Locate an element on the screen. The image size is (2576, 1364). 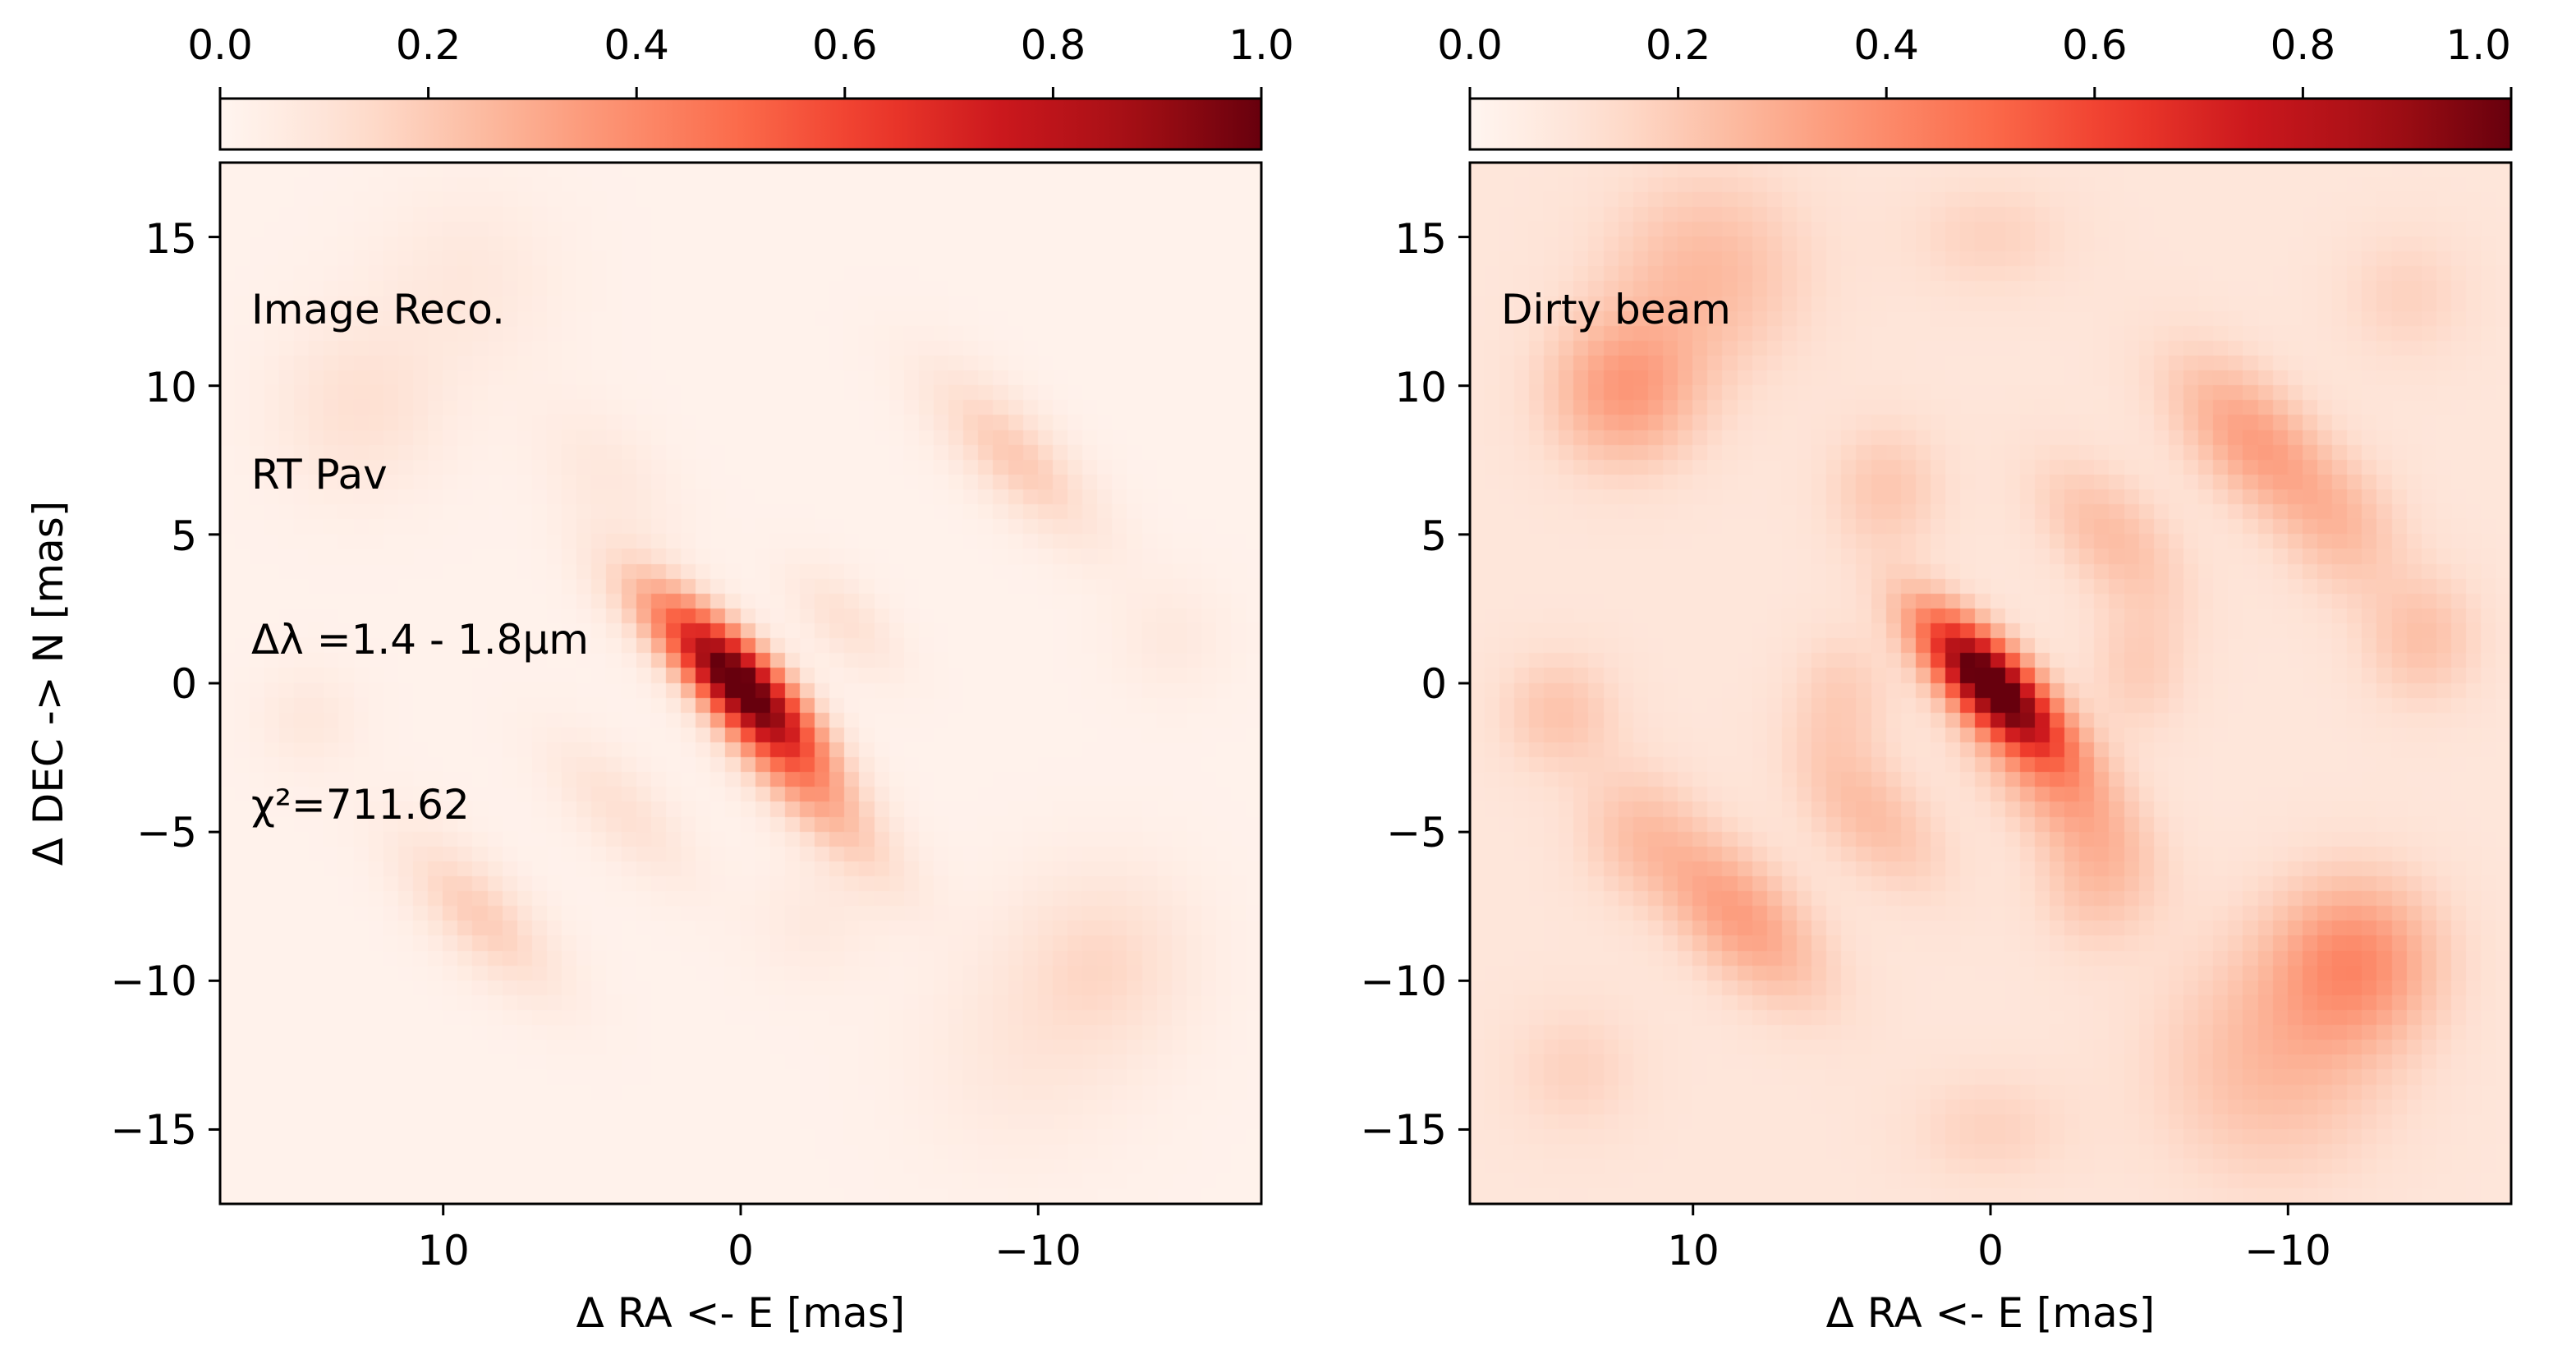
annotation-chi-squared: χ²=711.62 is located at coordinates (360, 805).